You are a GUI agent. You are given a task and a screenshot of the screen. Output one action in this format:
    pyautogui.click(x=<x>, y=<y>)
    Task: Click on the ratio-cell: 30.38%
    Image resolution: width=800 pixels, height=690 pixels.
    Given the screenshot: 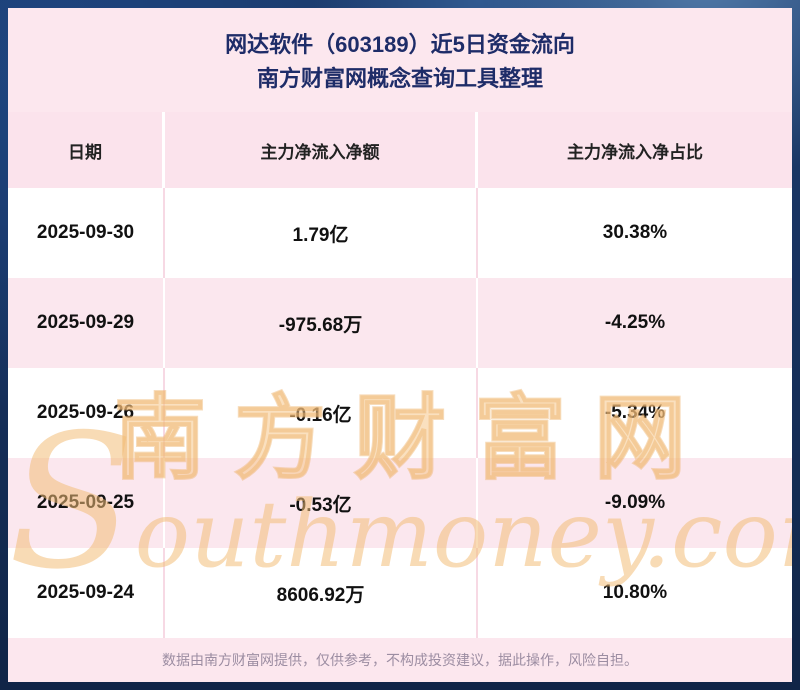 What is the action you would take?
    pyautogui.click(x=635, y=233)
    